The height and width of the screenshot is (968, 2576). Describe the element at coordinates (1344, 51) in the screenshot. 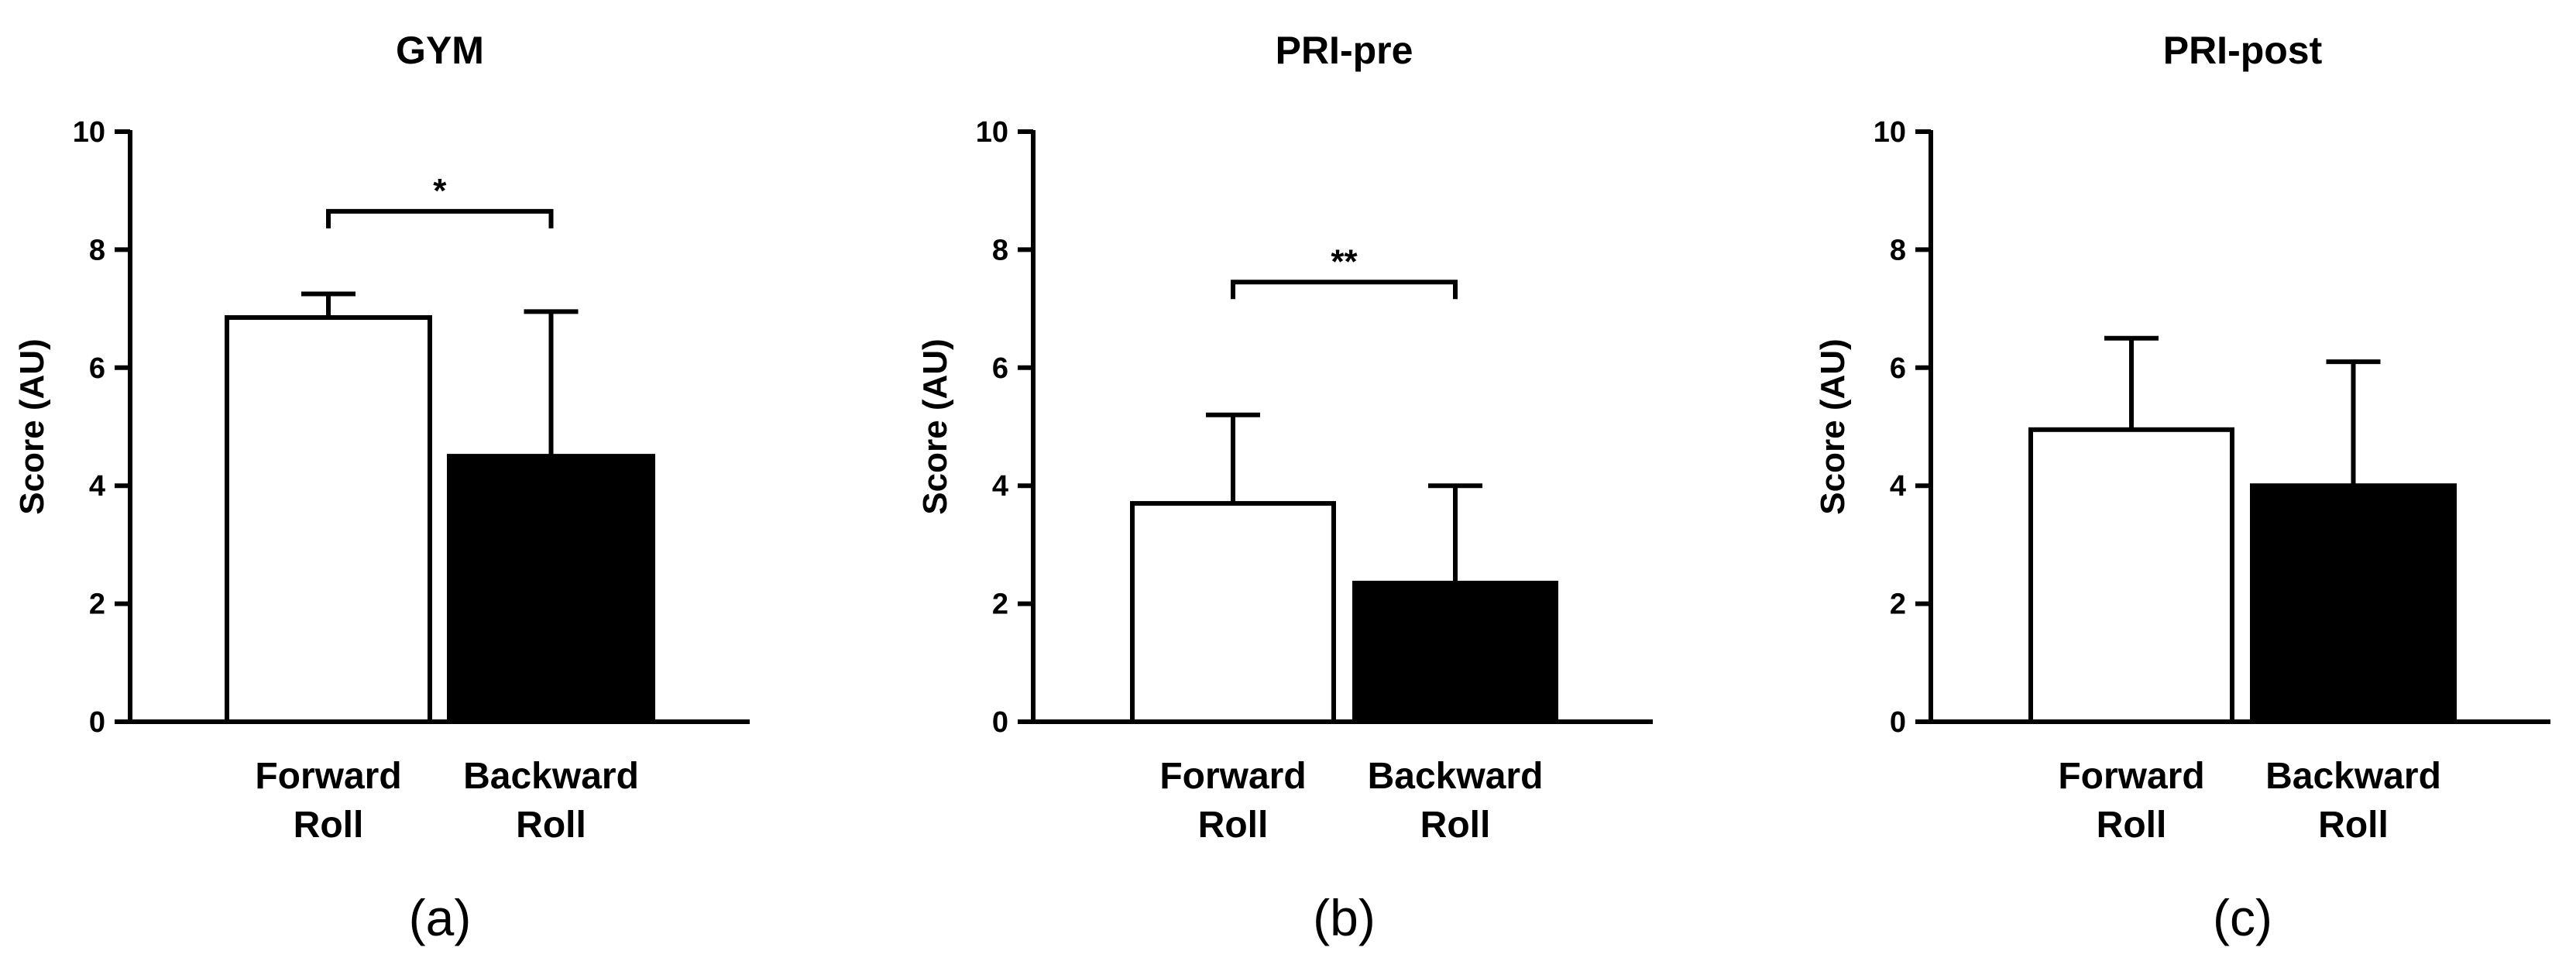

I see `chart-title: PRI-pre` at that location.